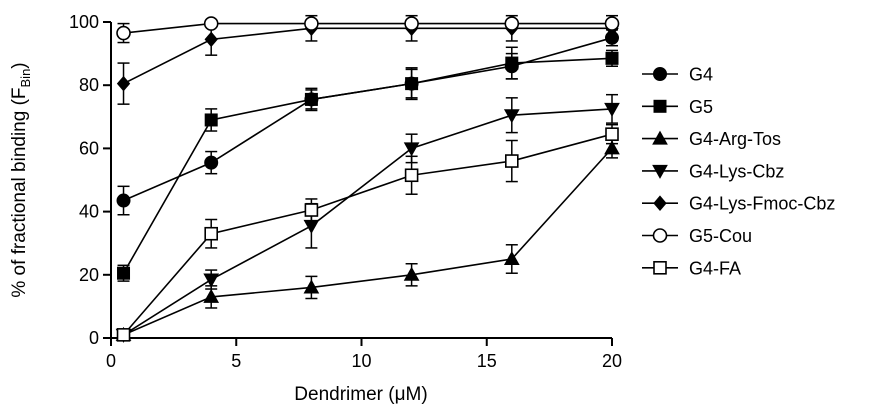  I want to click on legend-item-g5-cou: G5-Cou, so click(697, 236).